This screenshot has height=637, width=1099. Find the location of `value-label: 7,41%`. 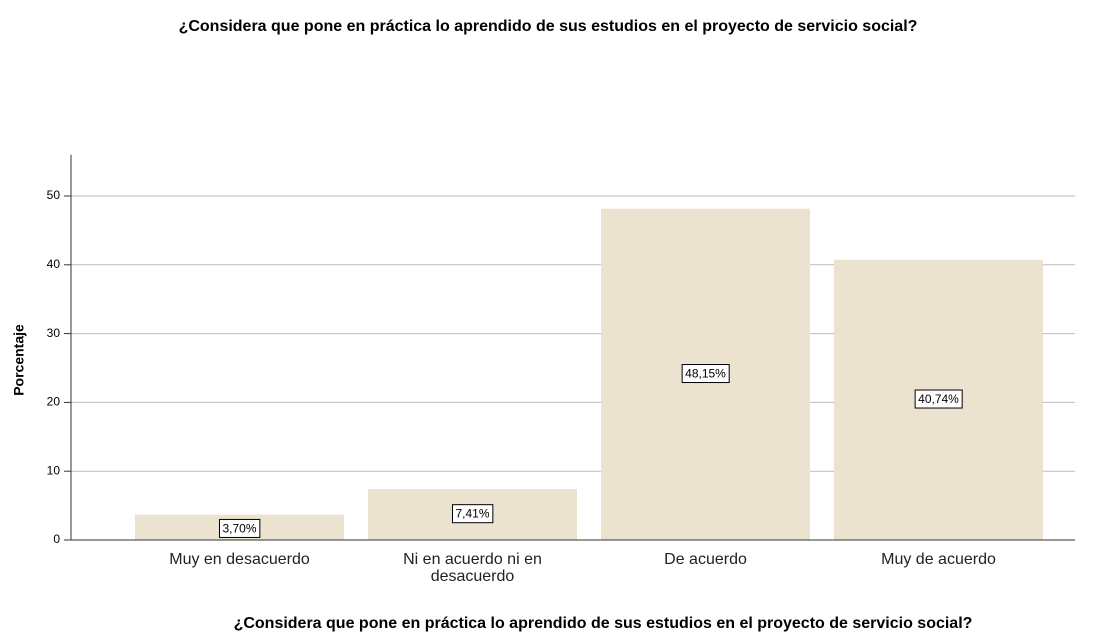

value-label: 7,41% is located at coordinates (472, 514).